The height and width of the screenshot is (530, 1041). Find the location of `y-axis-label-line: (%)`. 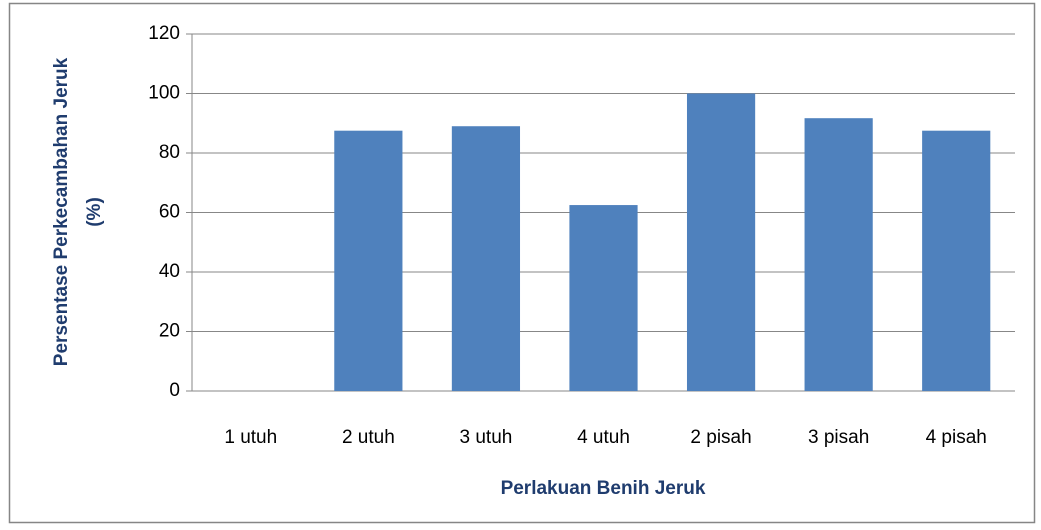

y-axis-label-line: (%) is located at coordinates (94, 212).